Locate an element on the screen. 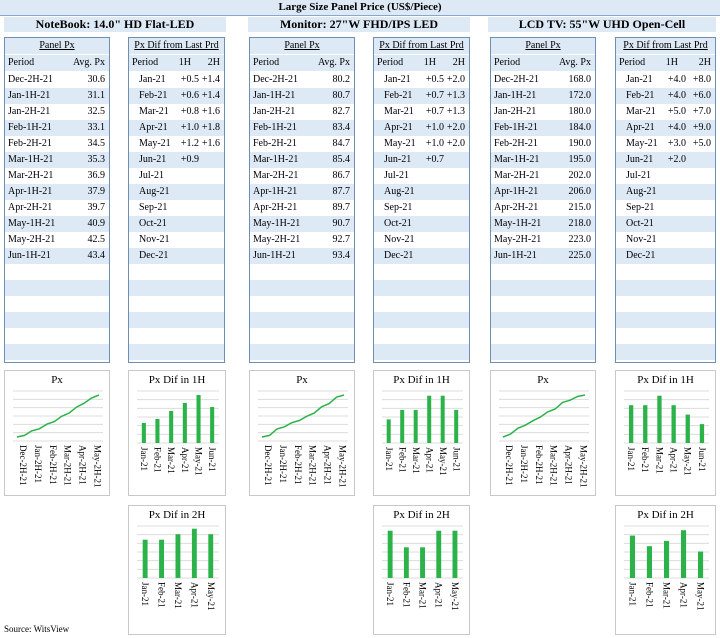  x-tick-label: Mar-2H-21 is located at coordinates (554, 465).